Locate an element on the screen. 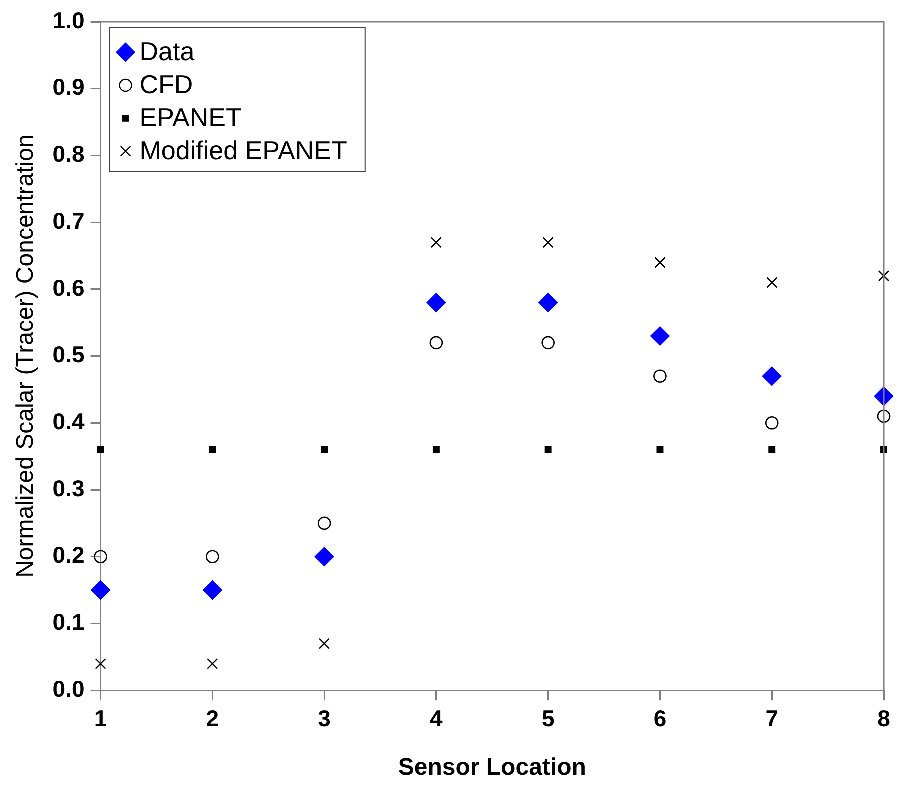  y-tick-label: 0.3 is located at coordinates (68, 488).